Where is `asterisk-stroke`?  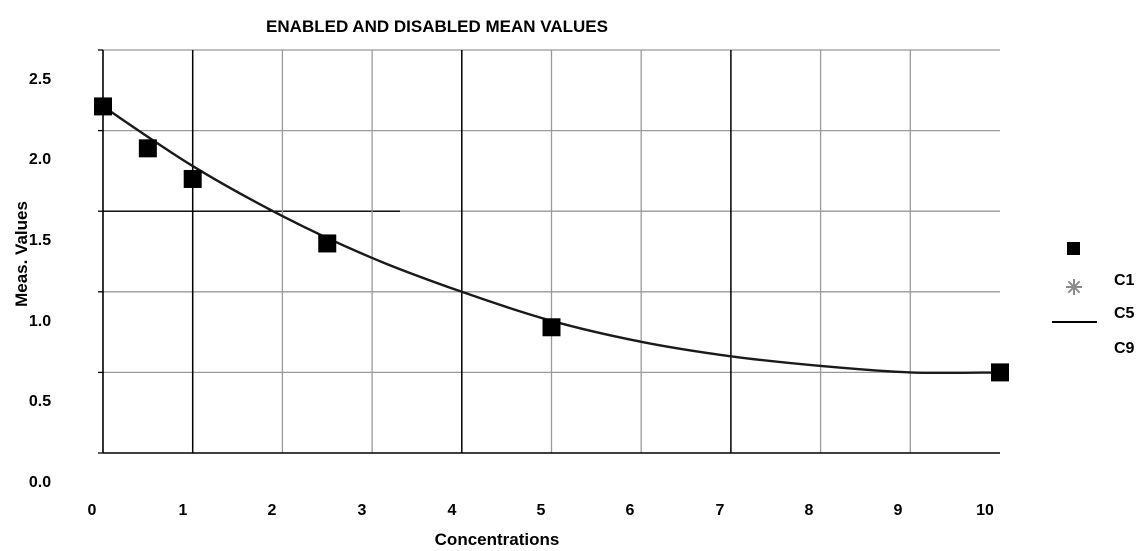 asterisk-stroke is located at coordinates (1074, 287).